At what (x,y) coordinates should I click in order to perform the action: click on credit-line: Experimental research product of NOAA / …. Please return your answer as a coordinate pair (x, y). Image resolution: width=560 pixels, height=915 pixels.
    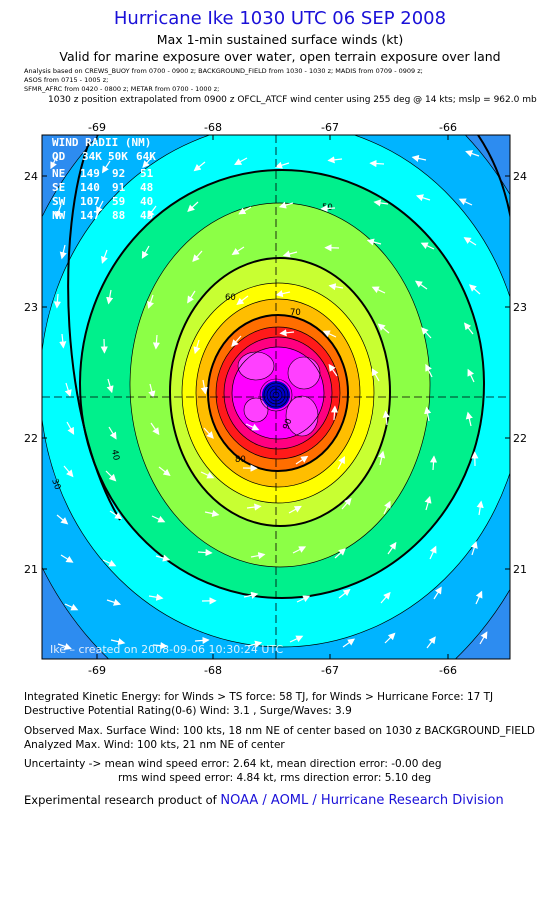
    Looking at the image, I should click on (264, 800).